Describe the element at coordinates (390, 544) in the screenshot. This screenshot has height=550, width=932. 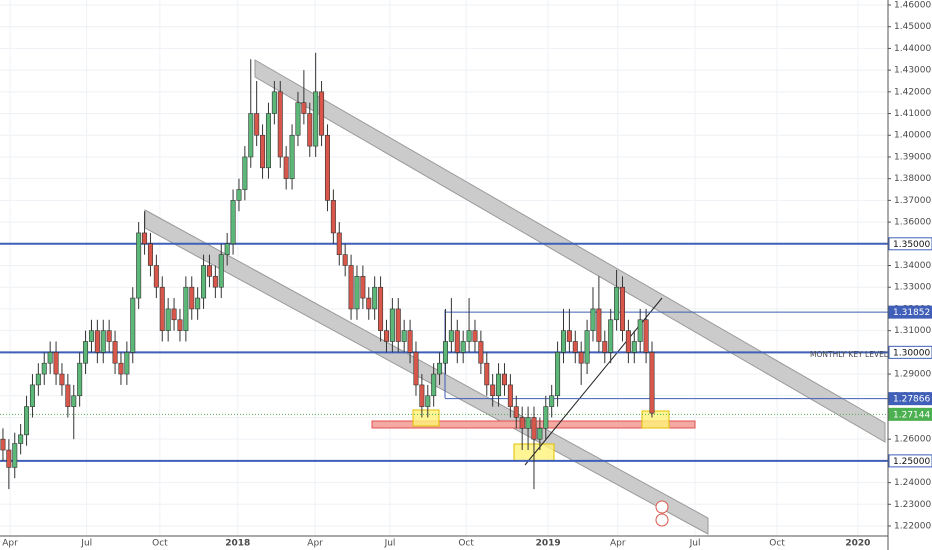
I see `x-tick-label: Jul` at that location.